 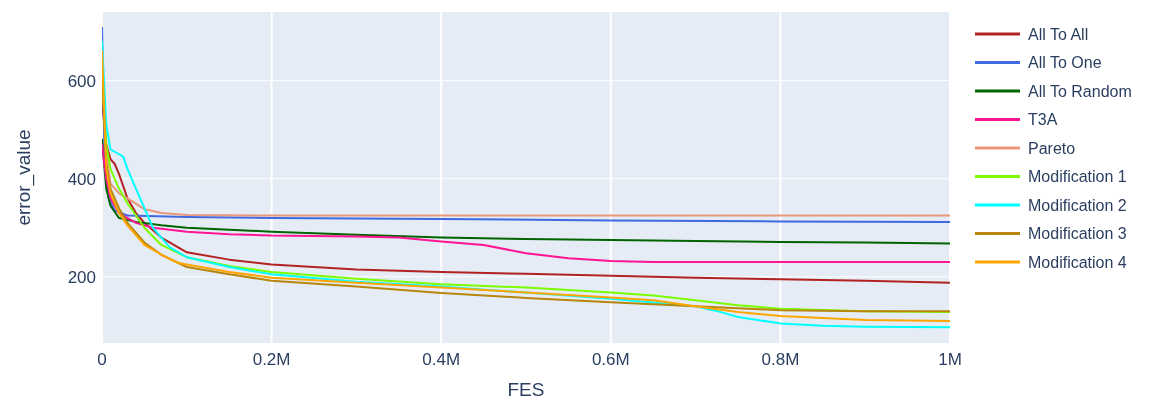 What do you see at coordinates (1058, 34) in the screenshot?
I see `legend-label: All To All` at bounding box center [1058, 34].